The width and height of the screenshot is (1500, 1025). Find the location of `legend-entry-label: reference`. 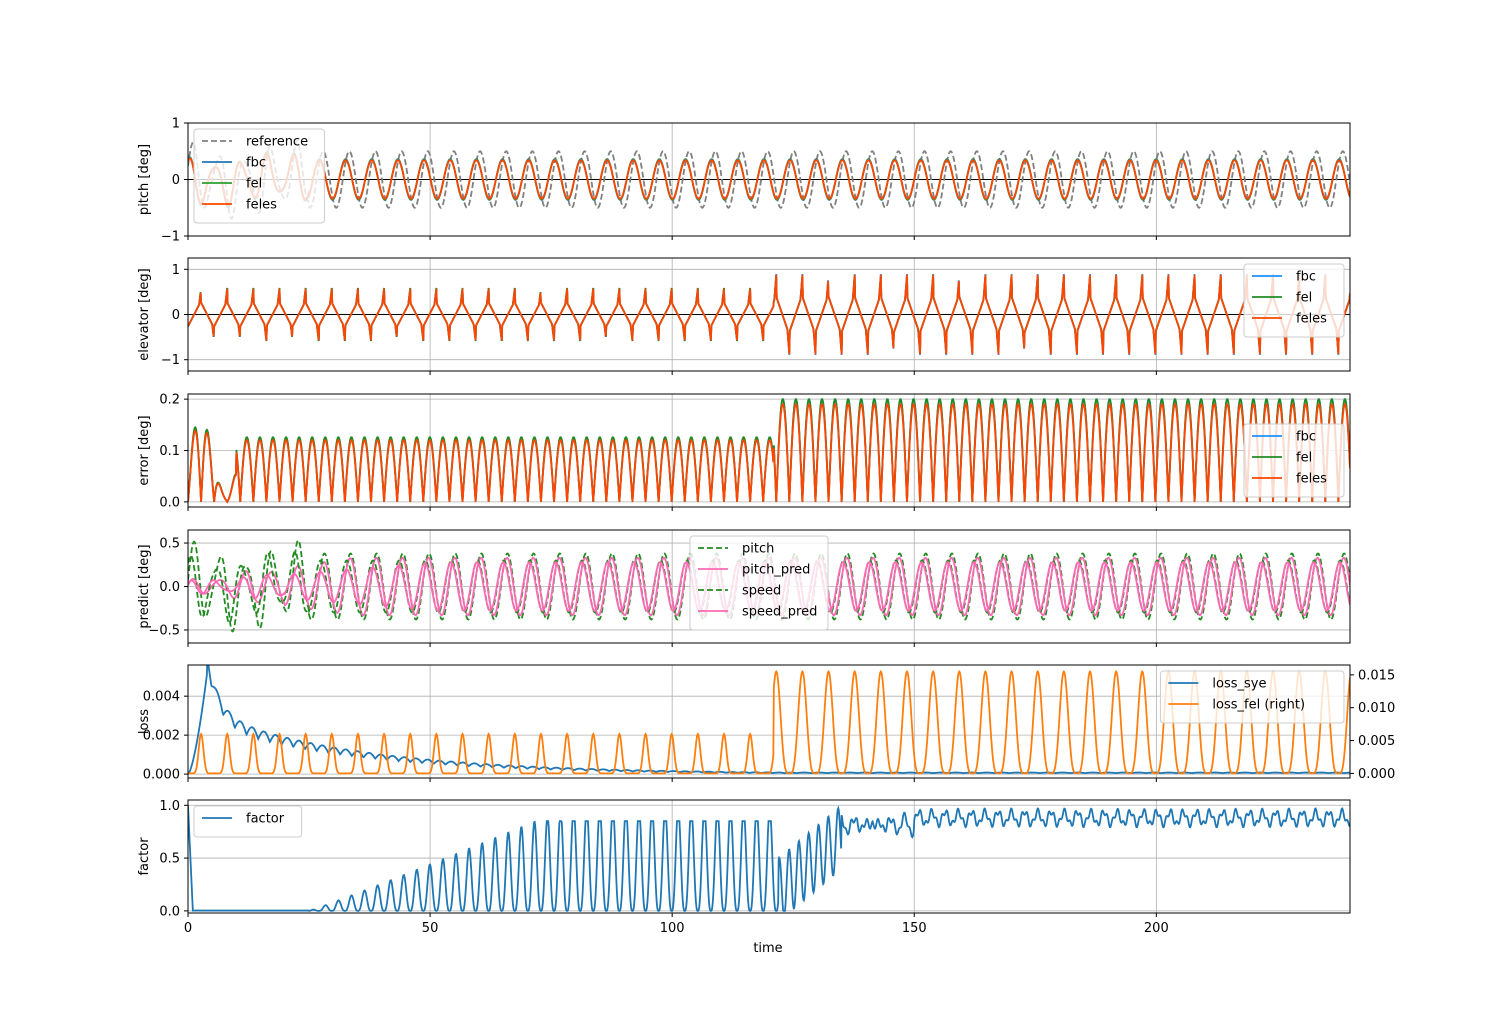

legend-entry-label: reference is located at coordinates (277, 142).